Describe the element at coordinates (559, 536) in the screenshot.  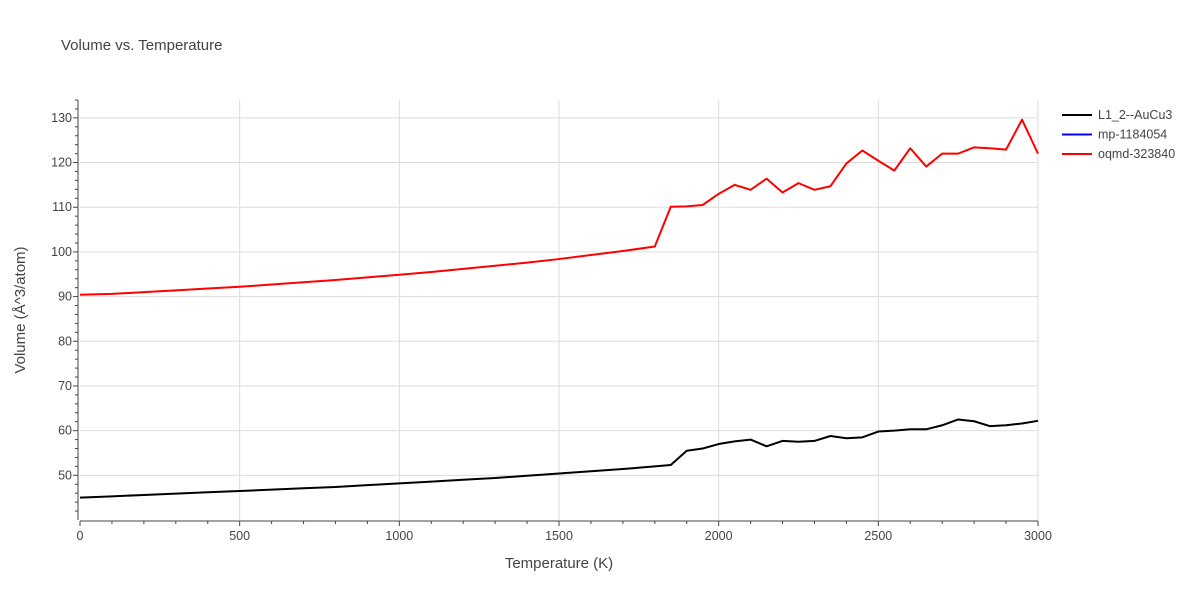
I see `x-tick-label: 1500` at that location.